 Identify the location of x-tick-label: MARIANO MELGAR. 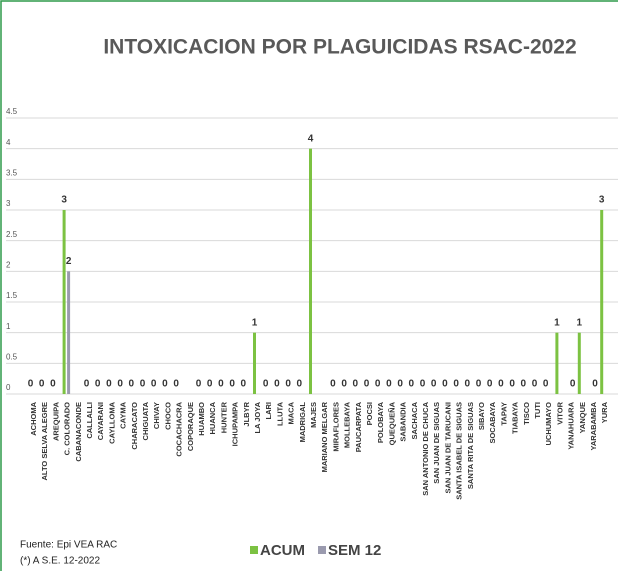
(324, 436).